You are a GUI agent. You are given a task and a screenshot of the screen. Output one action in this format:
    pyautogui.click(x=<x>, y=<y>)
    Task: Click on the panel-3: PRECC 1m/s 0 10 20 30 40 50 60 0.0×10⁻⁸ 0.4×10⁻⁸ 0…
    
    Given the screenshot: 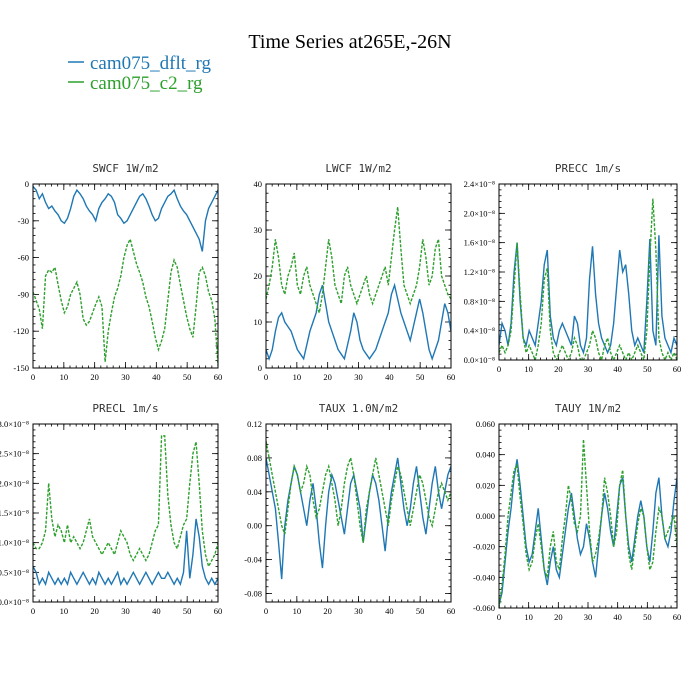 What is the action you would take?
    pyautogui.click(x=573, y=268)
    